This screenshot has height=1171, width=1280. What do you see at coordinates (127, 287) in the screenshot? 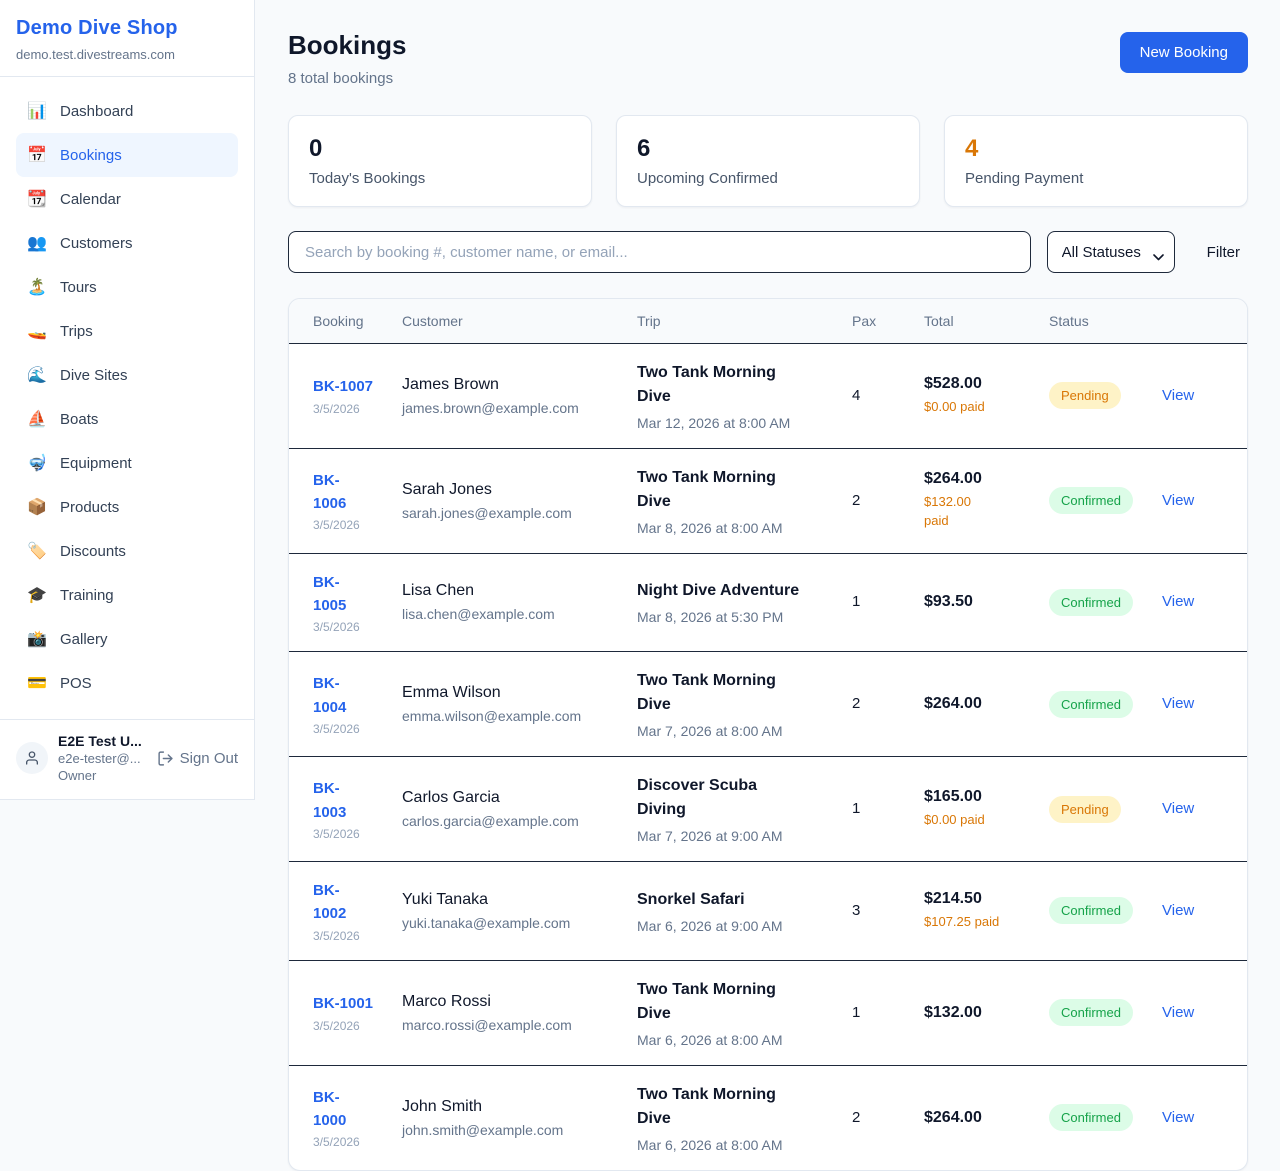
I see `sidebar-item-tours: 🏝️ Tours` at bounding box center [127, 287].